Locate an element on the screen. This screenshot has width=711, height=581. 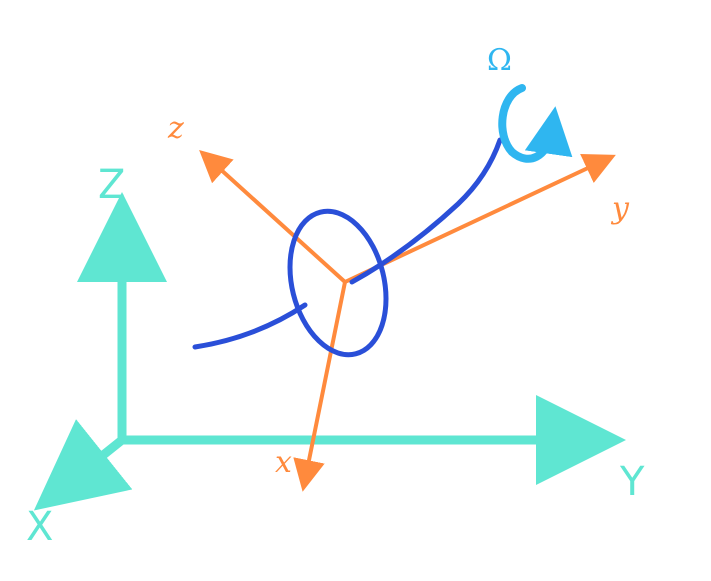
body-z-axis is located at coordinates (273, 216).